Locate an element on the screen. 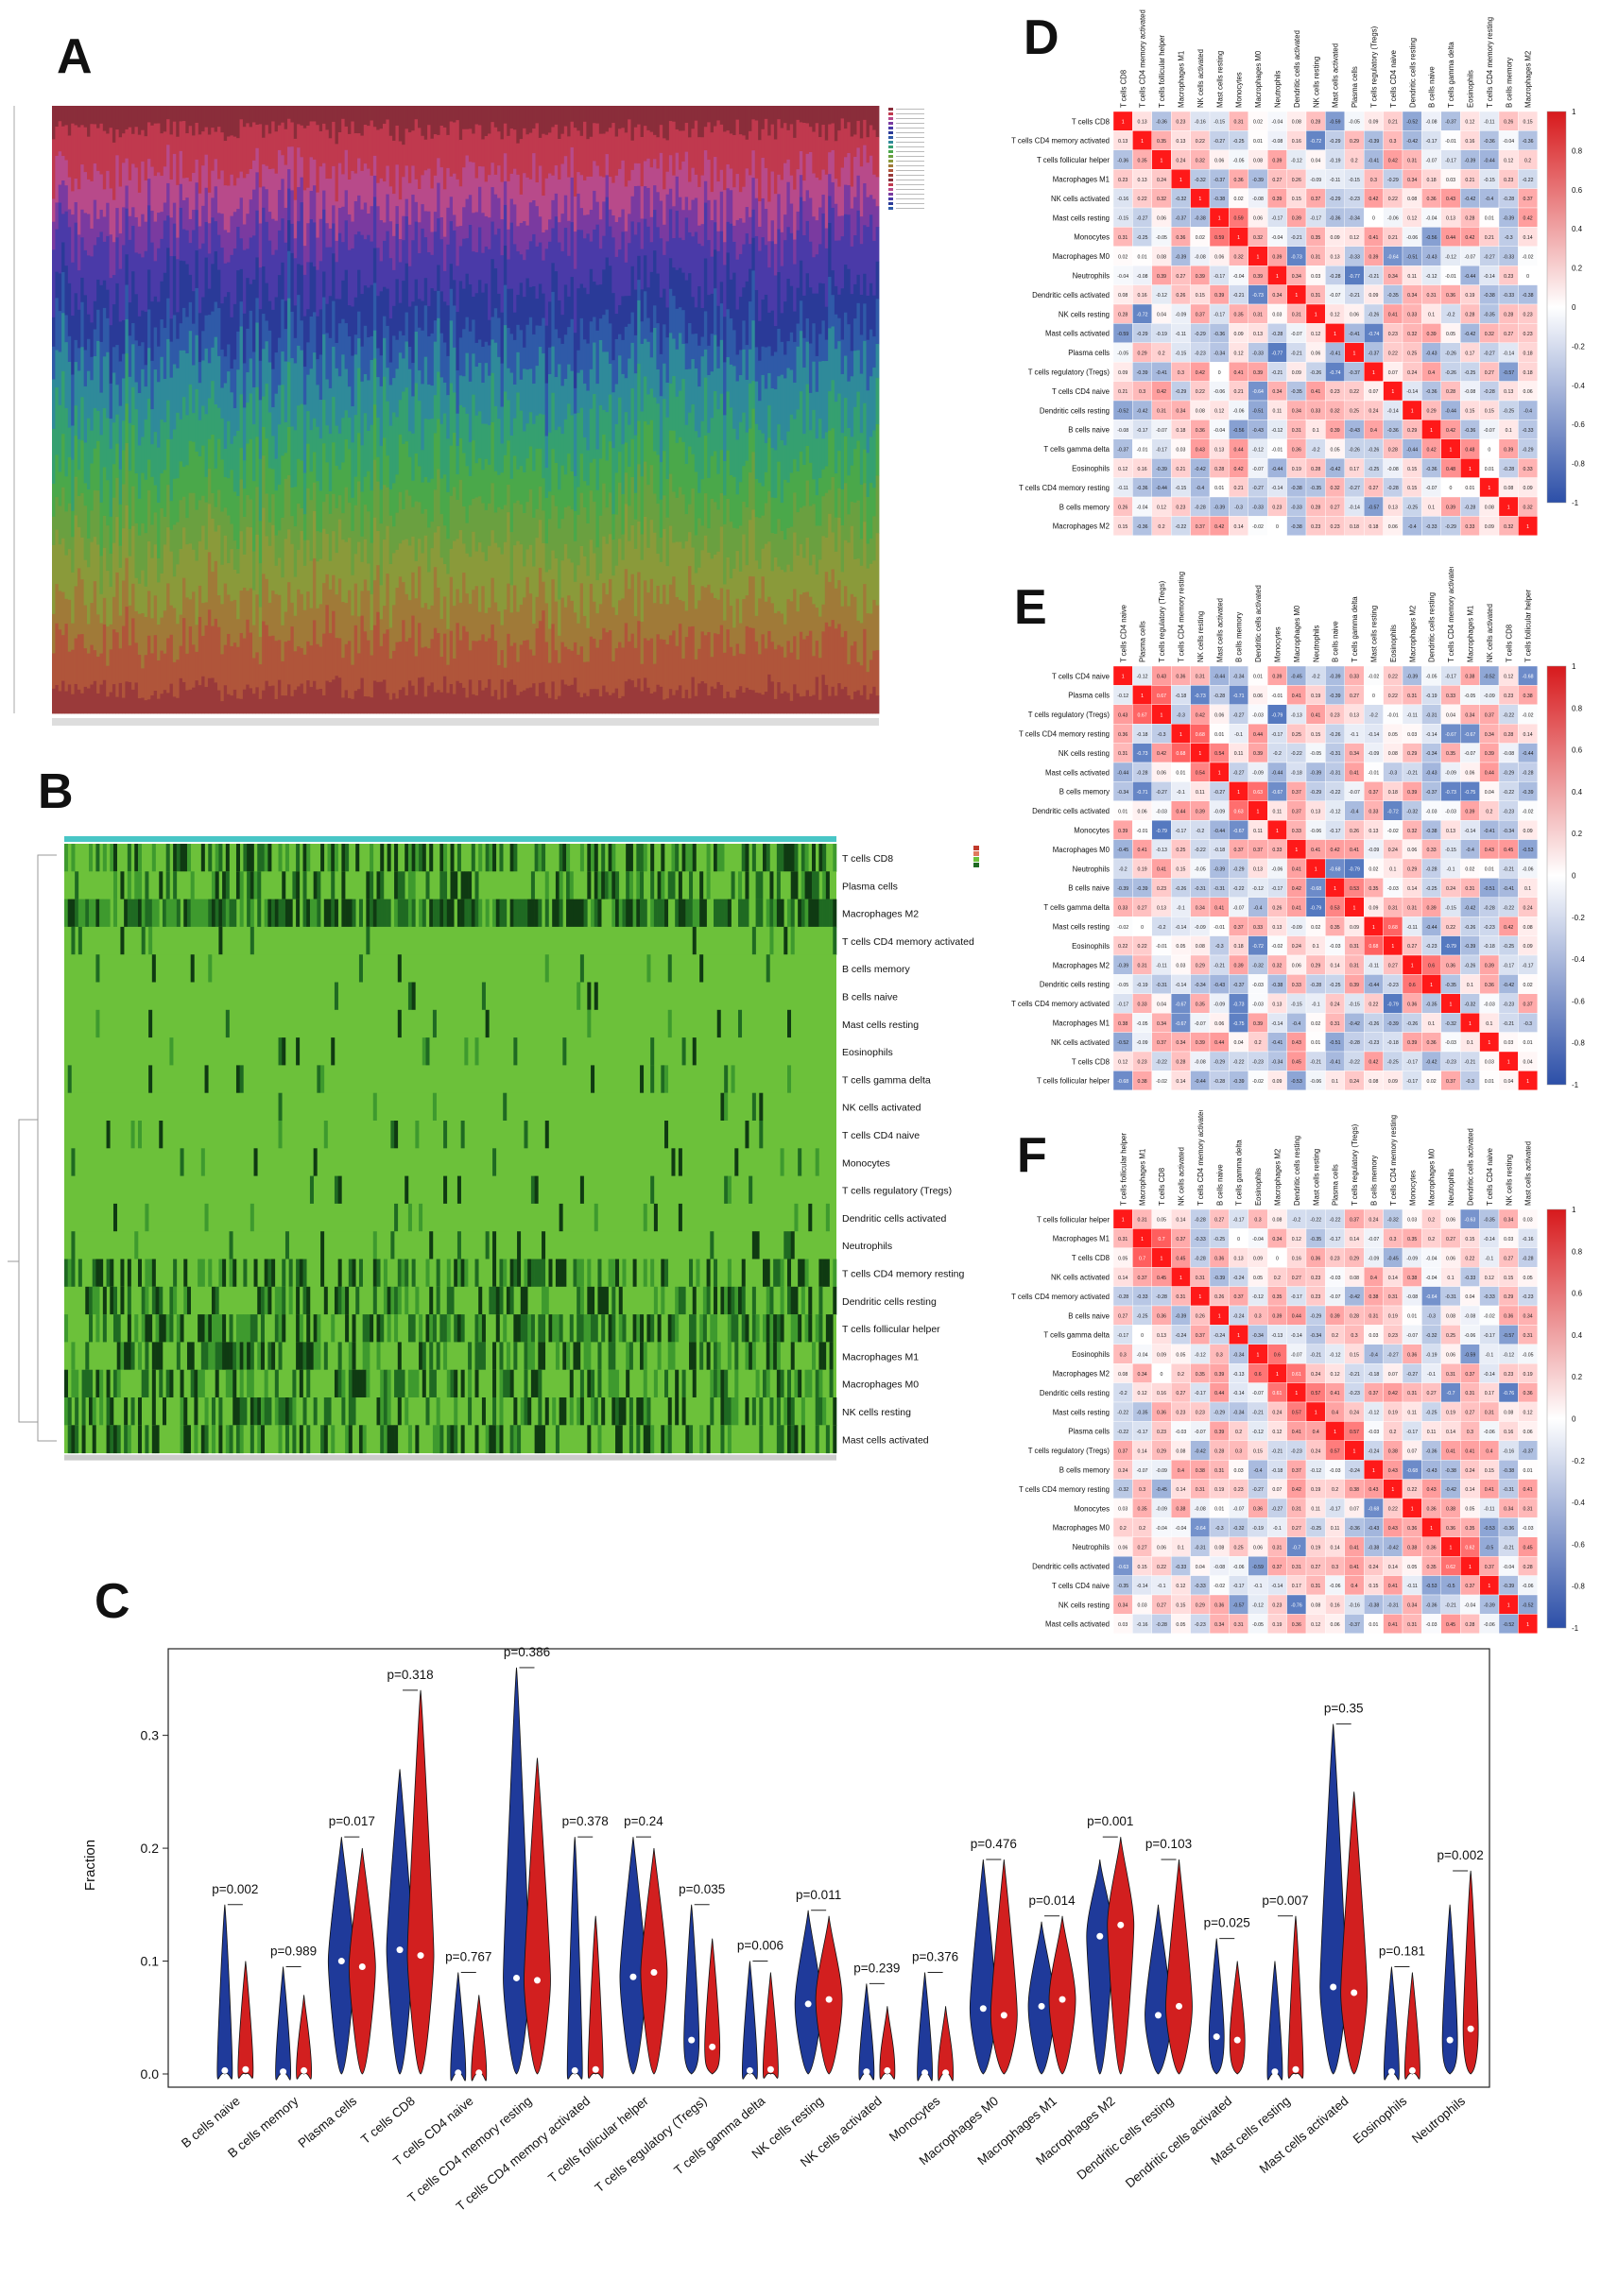 The image size is (1601, 2296). p-value-label: p=0.318 is located at coordinates (410, 1675).